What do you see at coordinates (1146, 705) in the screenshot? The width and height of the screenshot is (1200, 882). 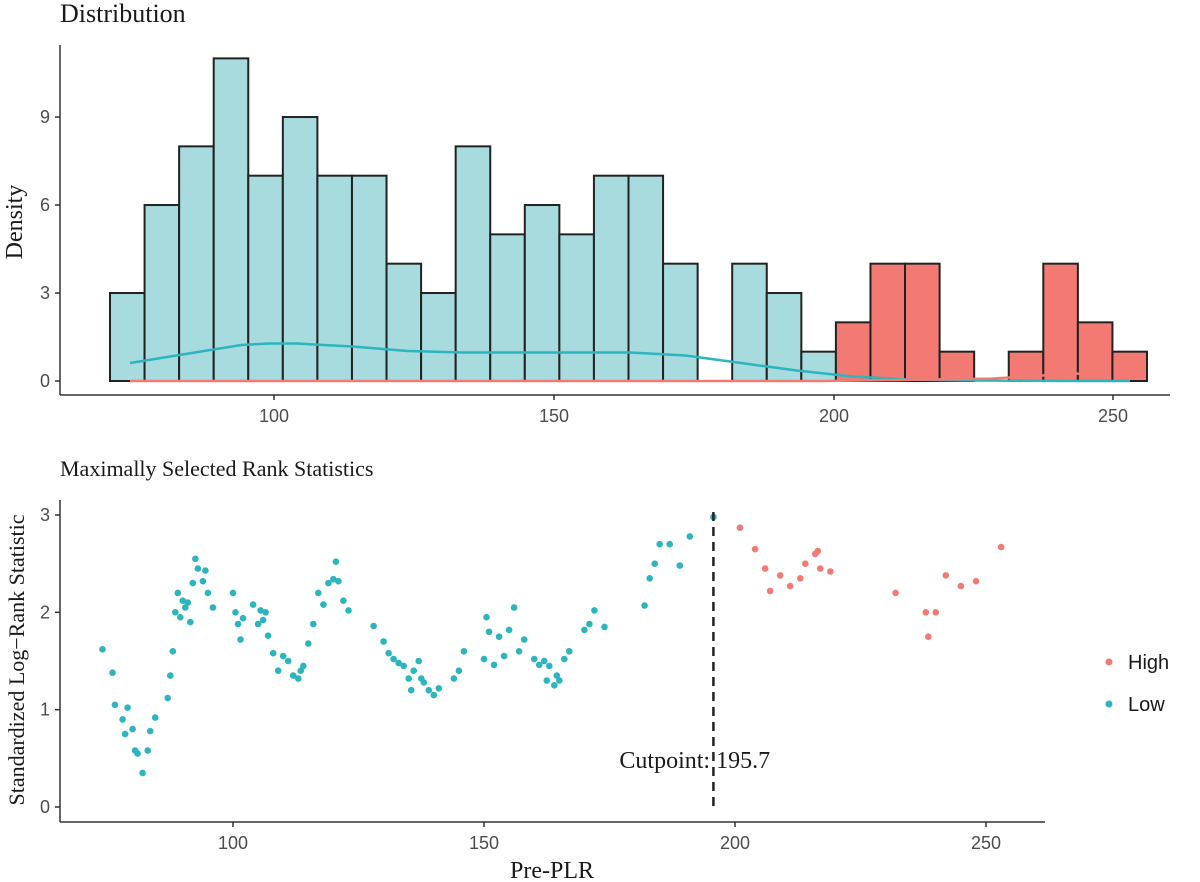 I see `legend-label-low: Low` at bounding box center [1146, 705].